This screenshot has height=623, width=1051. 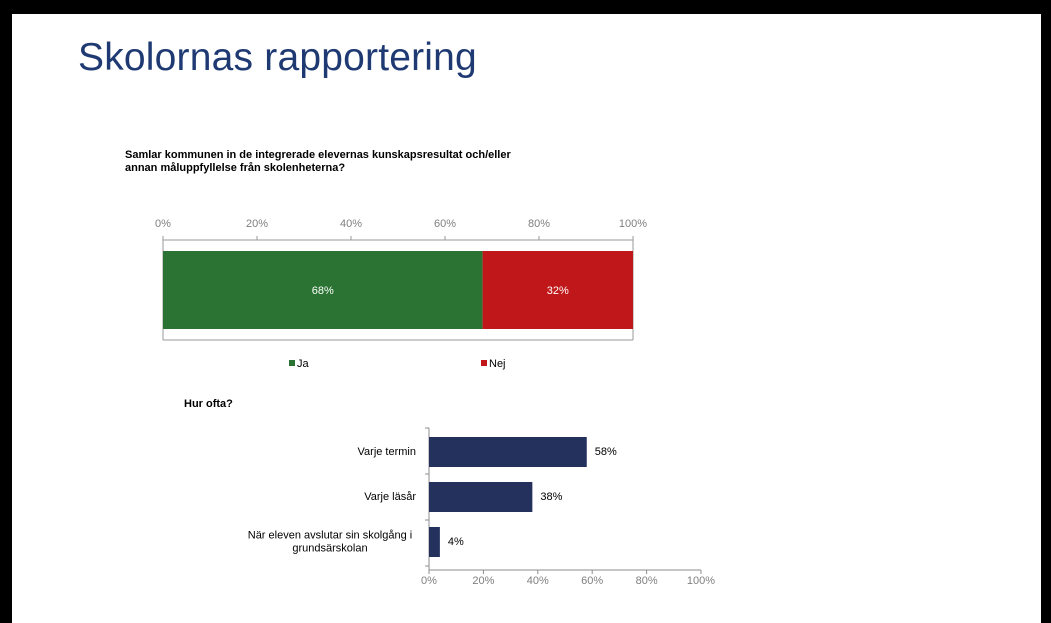 I want to click on chart2-tick-label: 0%, so click(x=429, y=581).